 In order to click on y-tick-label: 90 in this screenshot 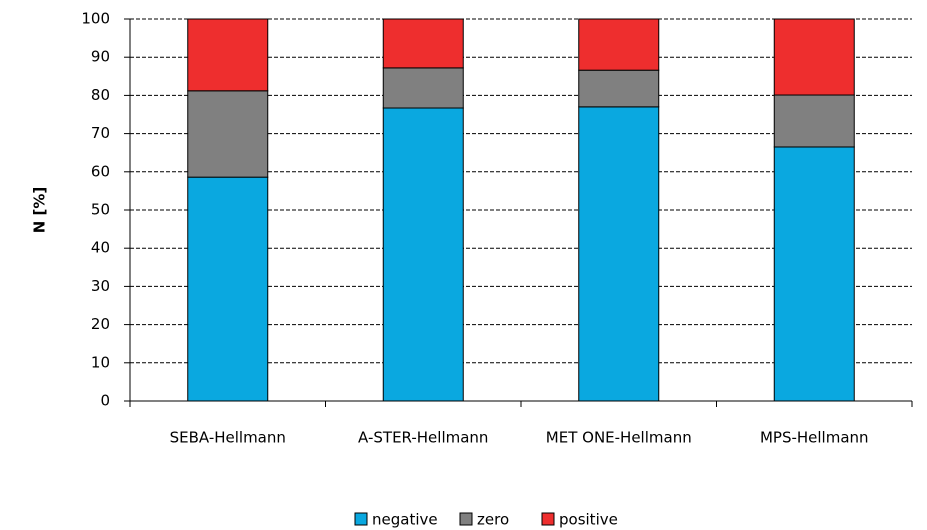, I will do `click(100, 57)`.